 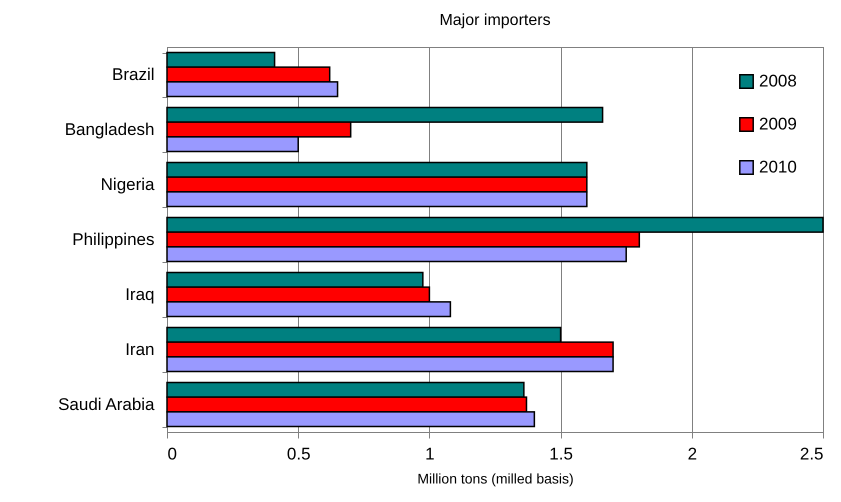 I want to click on x-tick-label: 0.5, so click(x=298, y=454).